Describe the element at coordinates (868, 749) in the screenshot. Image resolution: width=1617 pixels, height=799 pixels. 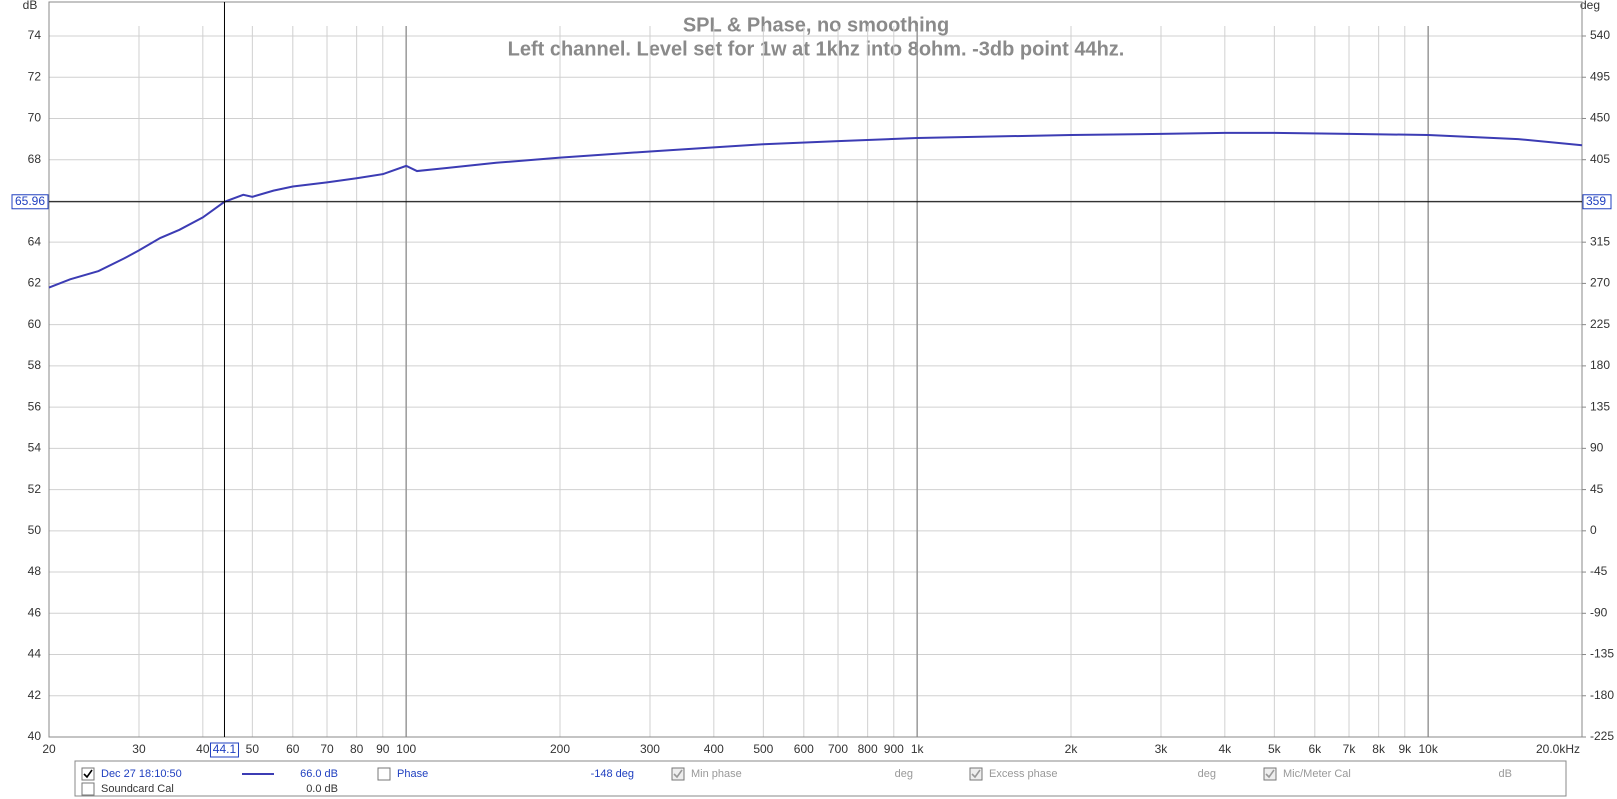
I see `x-tick-label: 800` at that location.